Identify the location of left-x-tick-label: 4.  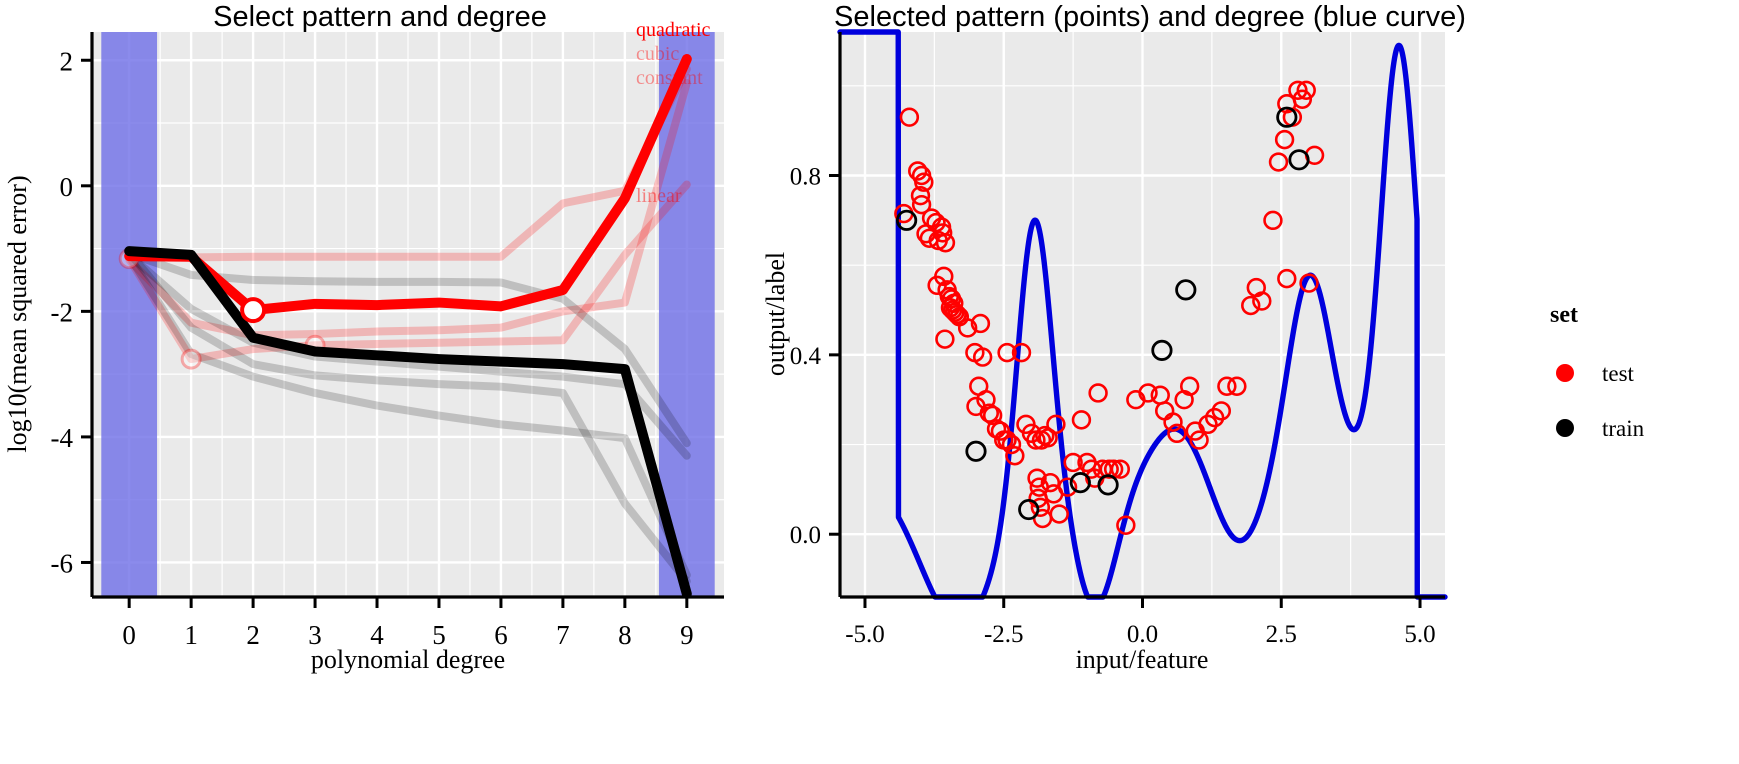
(377, 635).